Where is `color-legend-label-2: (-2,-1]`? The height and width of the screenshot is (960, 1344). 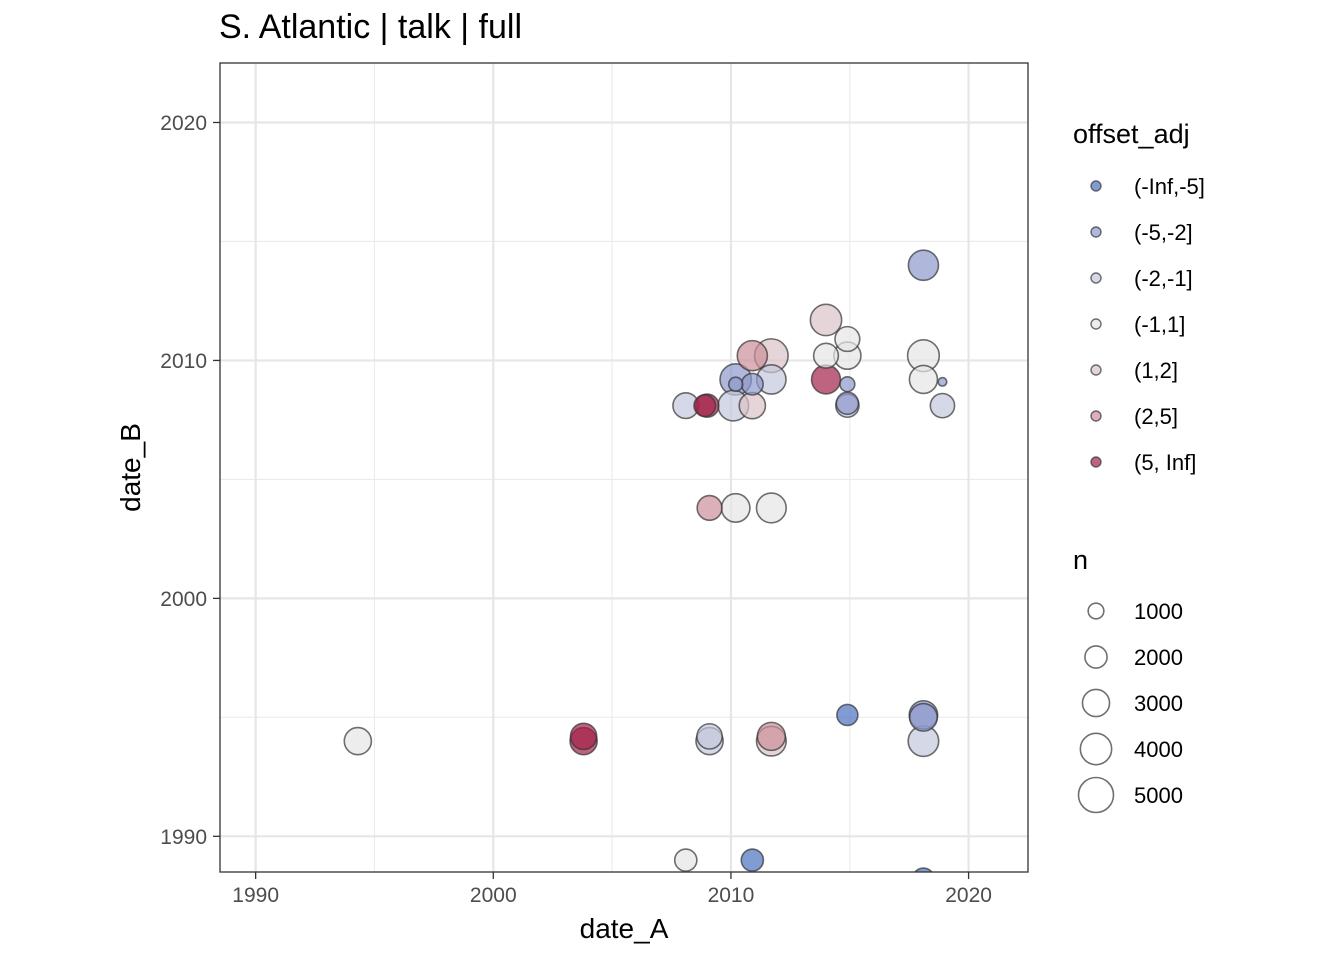 color-legend-label-2: (-2,-1] is located at coordinates (1163, 278).